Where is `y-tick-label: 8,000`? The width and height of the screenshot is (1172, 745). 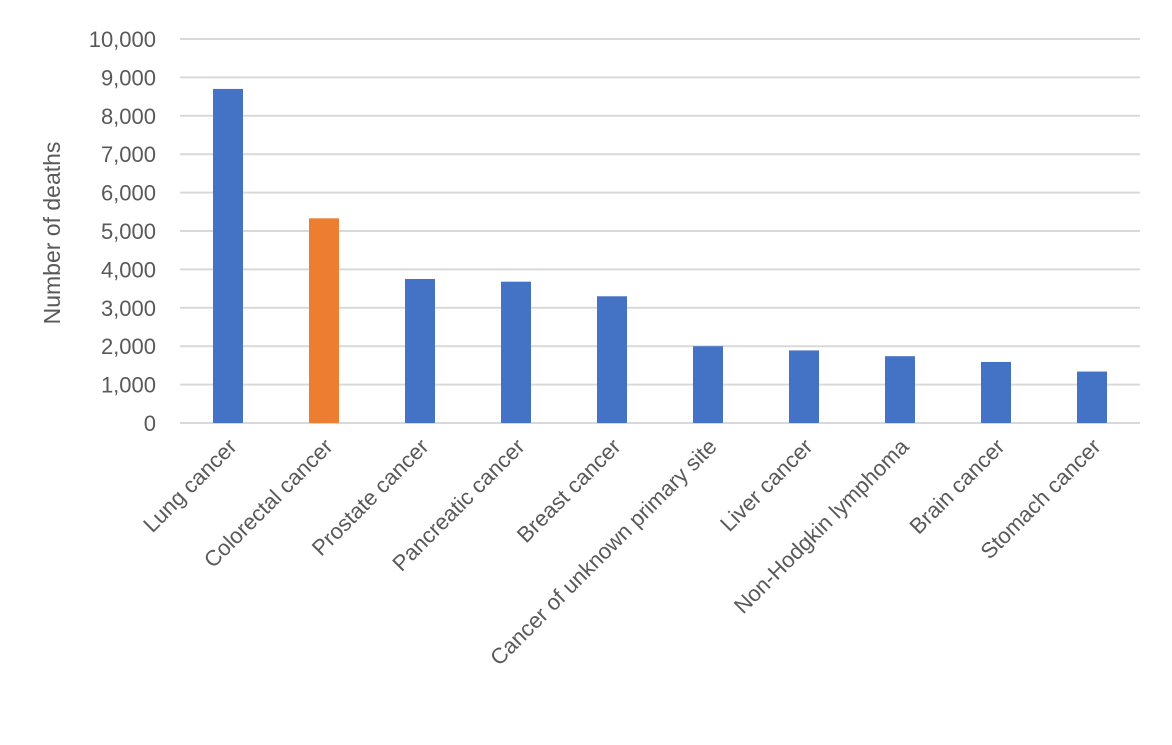
y-tick-label: 8,000 is located at coordinates (128, 116).